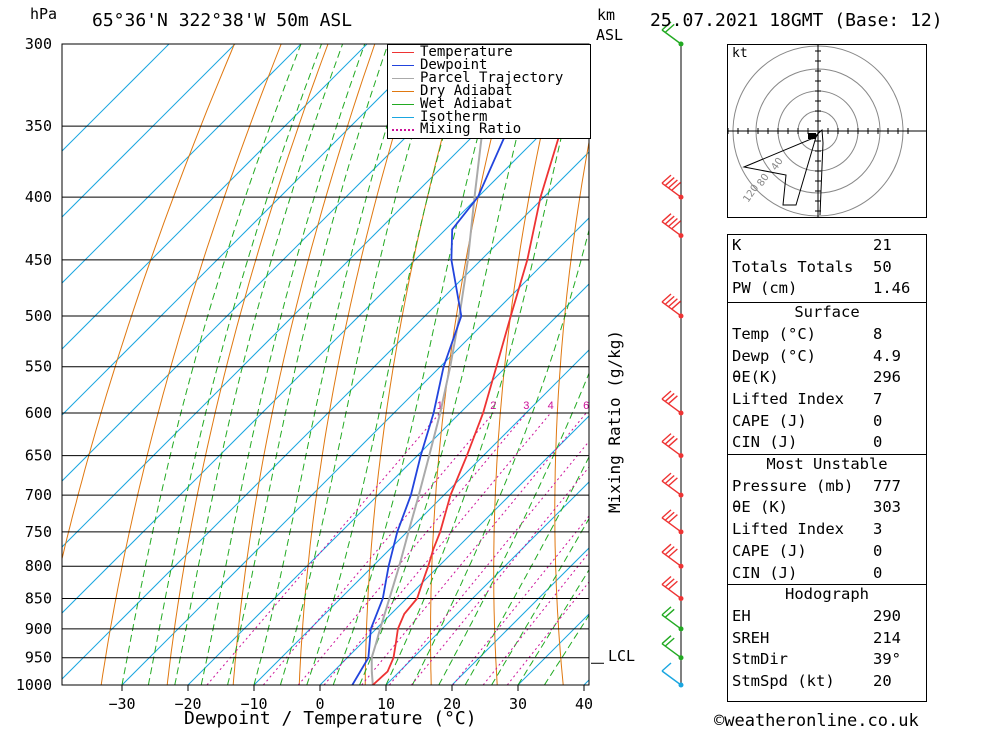  Describe the element at coordinates (330, 718) in the screenshot. I see `x-axis-title: Dewpoint / Temperature (°C)` at that location.